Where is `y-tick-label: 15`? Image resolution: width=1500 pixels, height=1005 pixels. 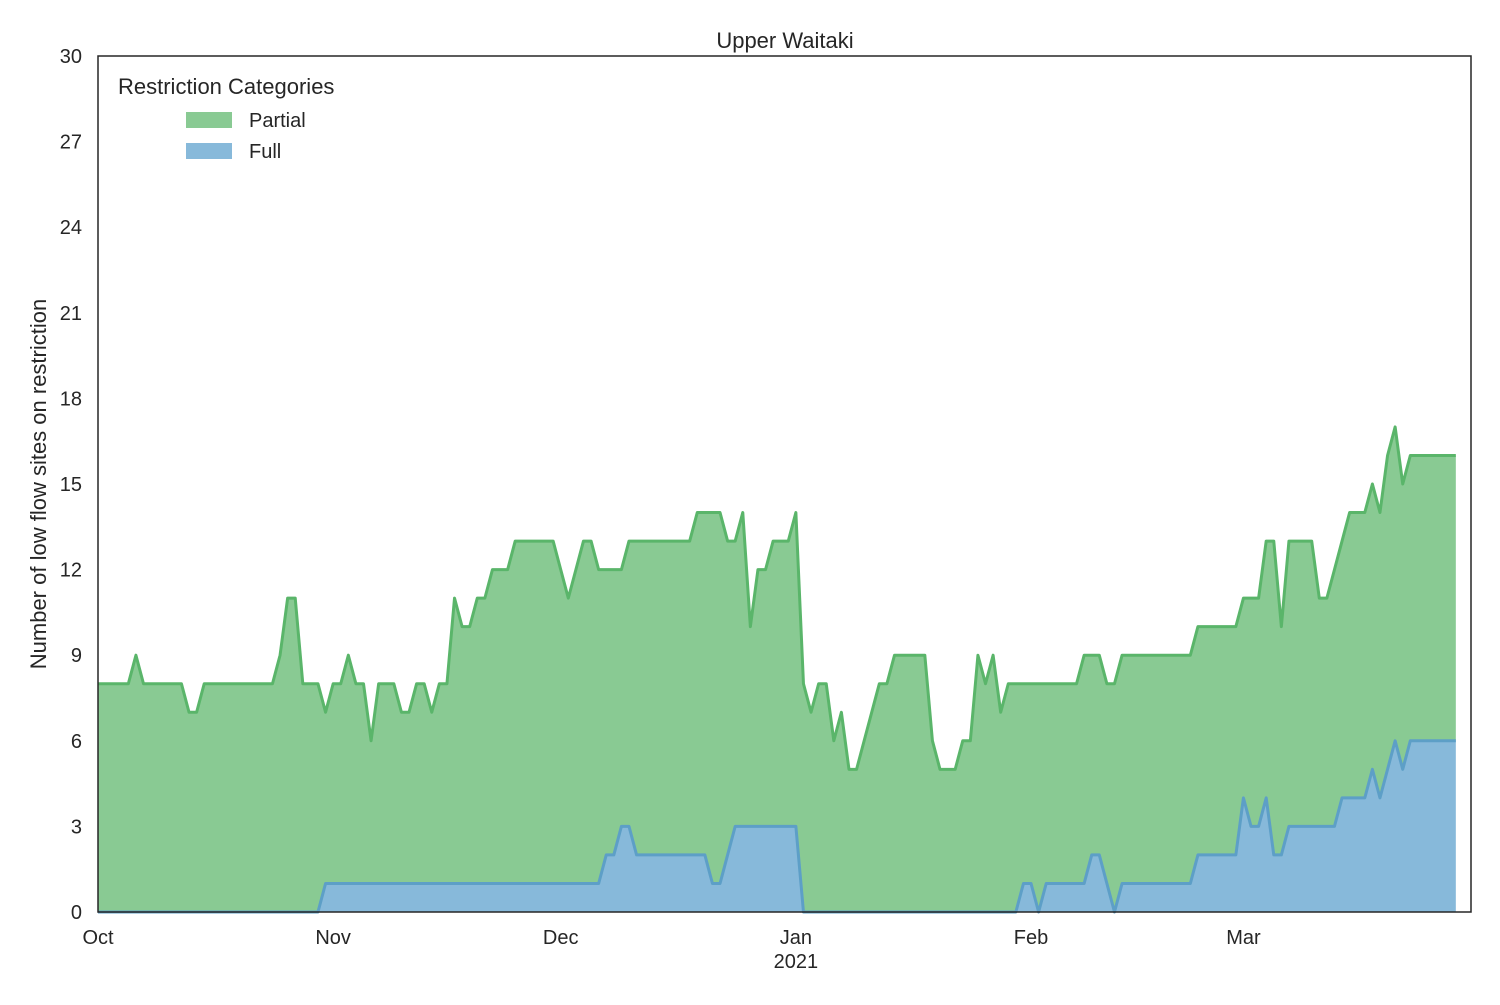 y-tick-label: 15 is located at coordinates (71, 485).